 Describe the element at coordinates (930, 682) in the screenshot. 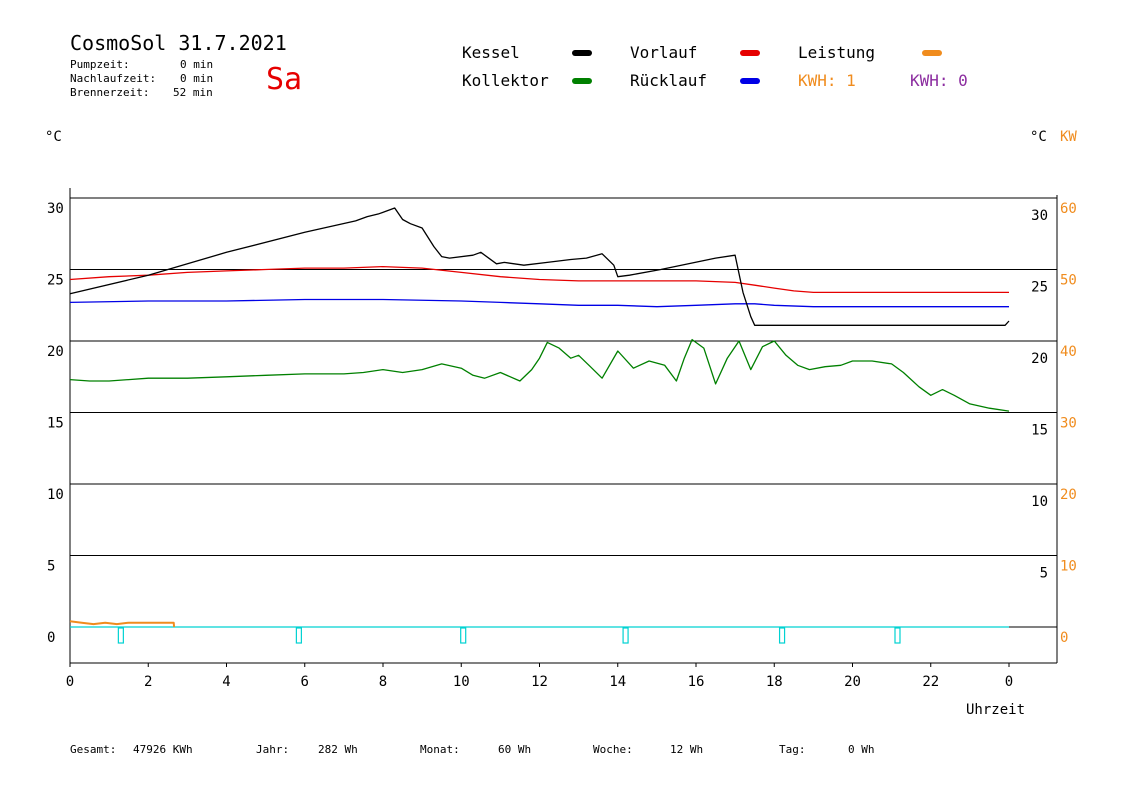

I see `x-tick-label: 22` at that location.